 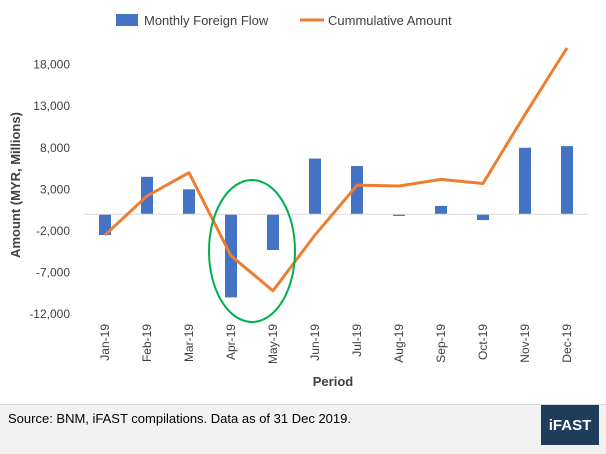 What do you see at coordinates (357, 340) in the screenshot?
I see `x-tick-label: Jul-19` at bounding box center [357, 340].